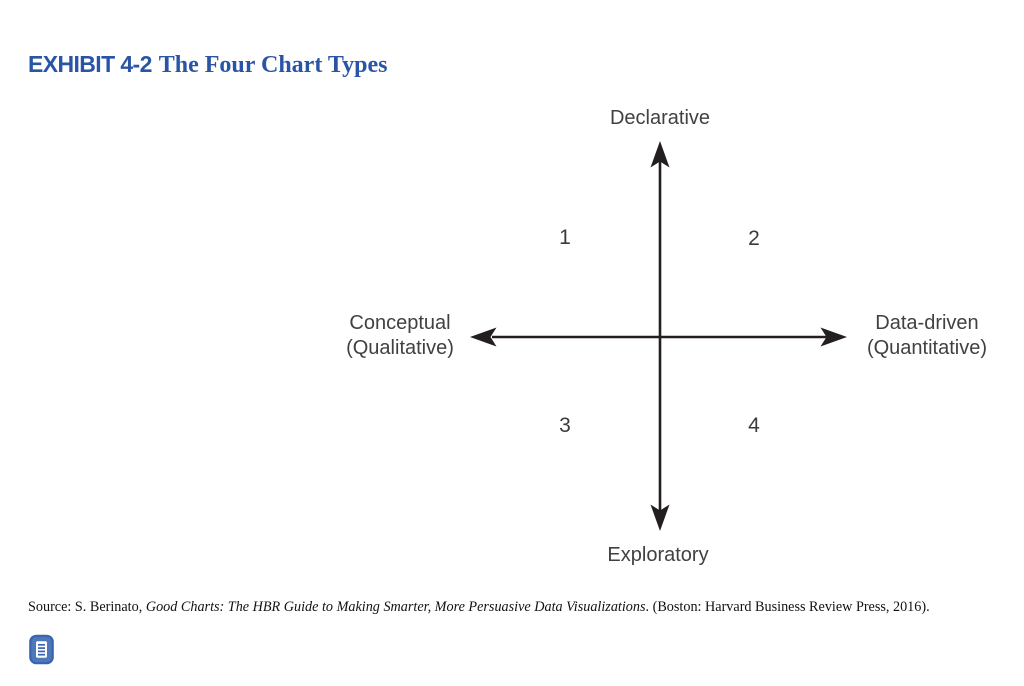  I want to click on quadrant-number-4: 4, so click(754, 425).